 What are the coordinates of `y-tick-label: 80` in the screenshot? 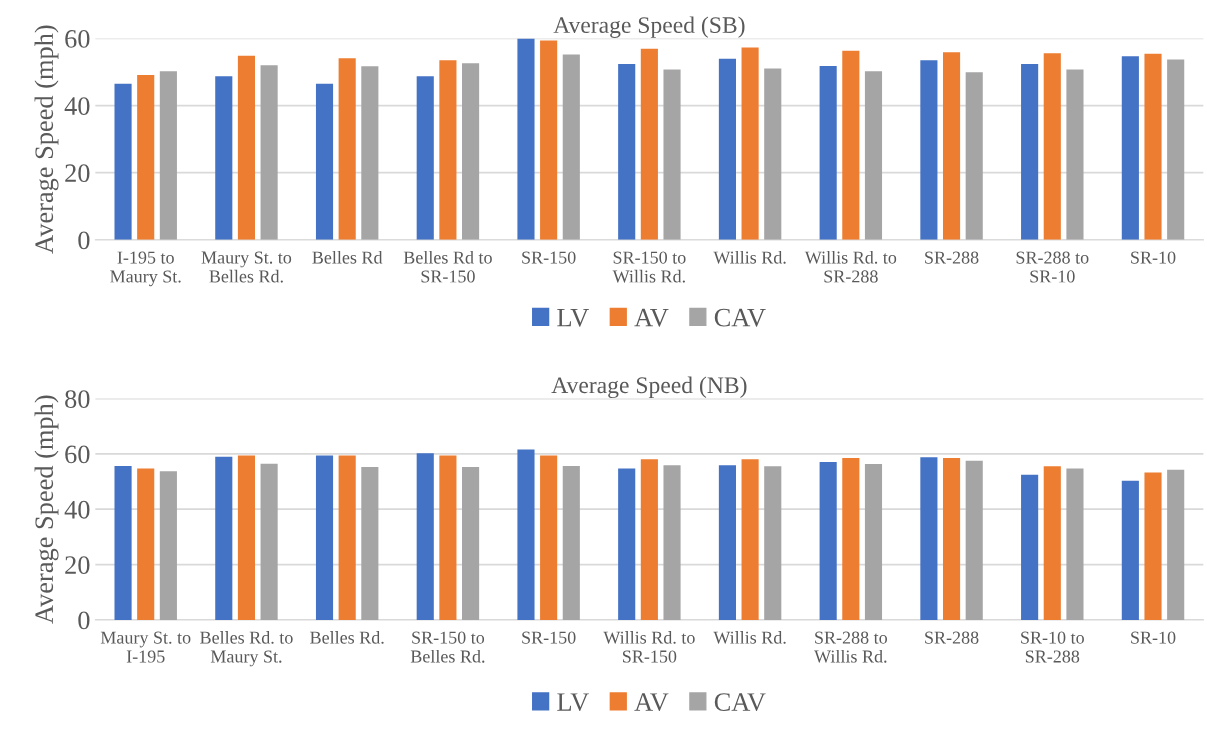 It's located at (77, 399).